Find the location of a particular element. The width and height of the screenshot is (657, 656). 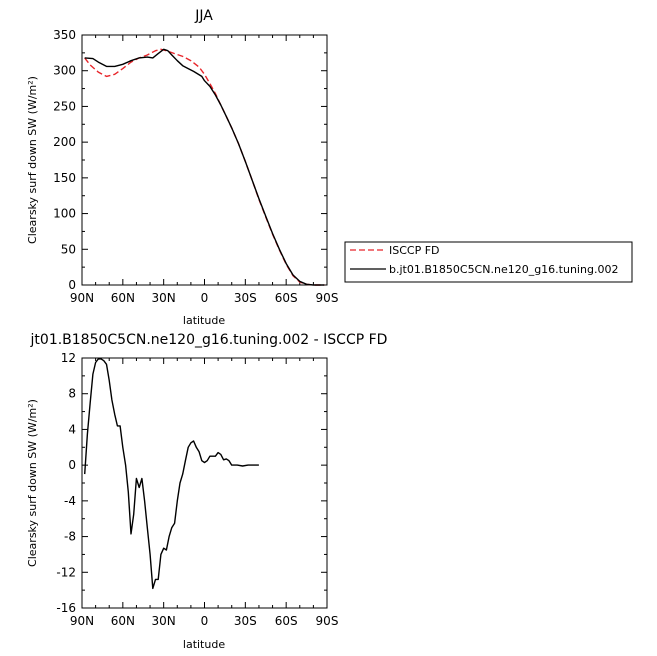

legend-box is located at coordinates (488, 262).